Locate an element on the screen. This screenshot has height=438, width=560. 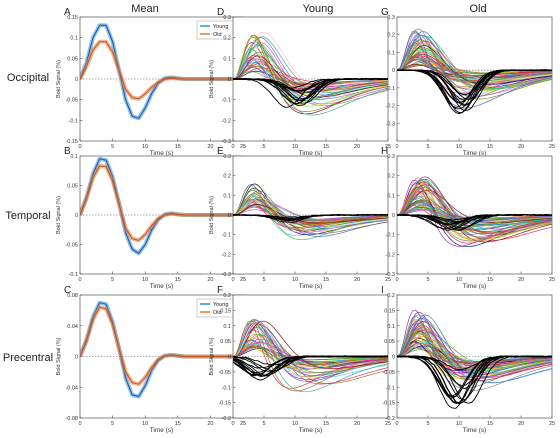
y-tick-label: 0.15 is located at coordinates (389, 311).